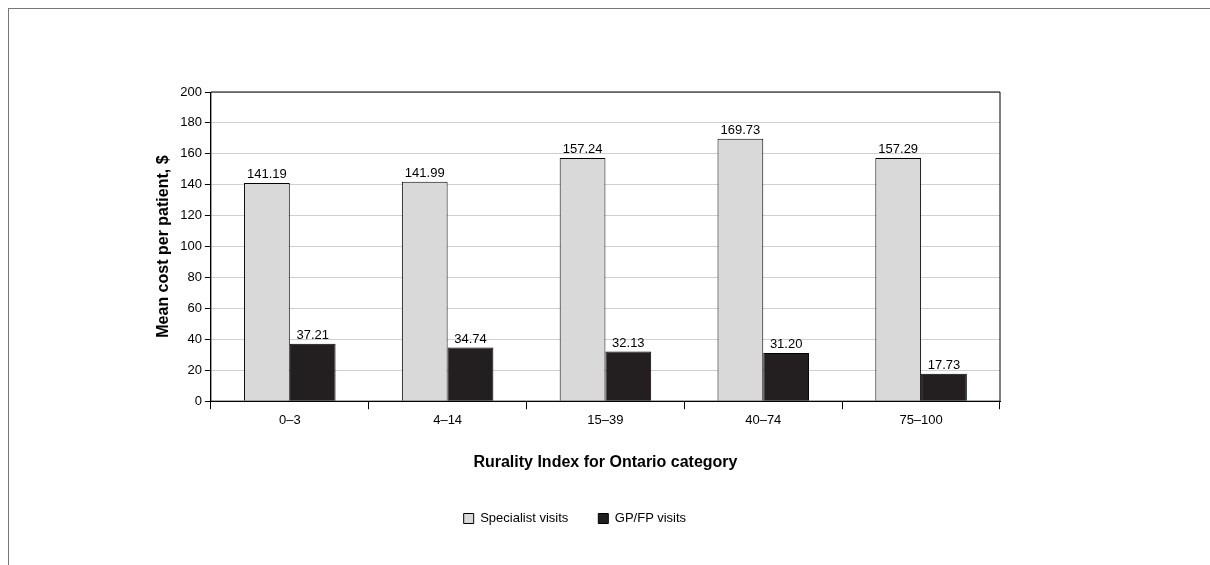  What do you see at coordinates (628, 342) in the screenshot?
I see `data-label: 32.13` at bounding box center [628, 342].